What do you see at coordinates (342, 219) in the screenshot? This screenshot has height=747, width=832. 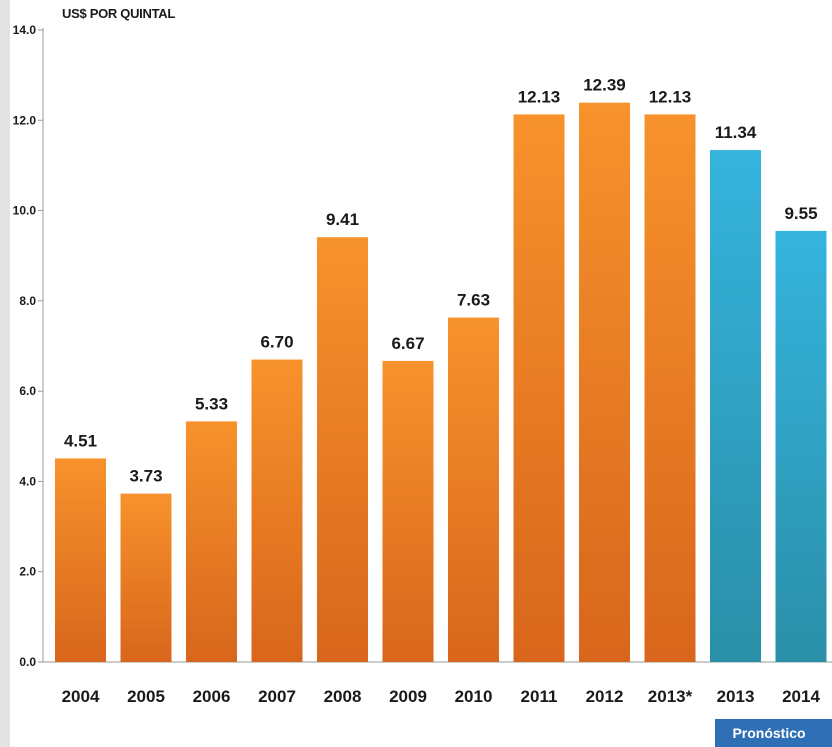 I see `data-label: 9.41` at bounding box center [342, 219].